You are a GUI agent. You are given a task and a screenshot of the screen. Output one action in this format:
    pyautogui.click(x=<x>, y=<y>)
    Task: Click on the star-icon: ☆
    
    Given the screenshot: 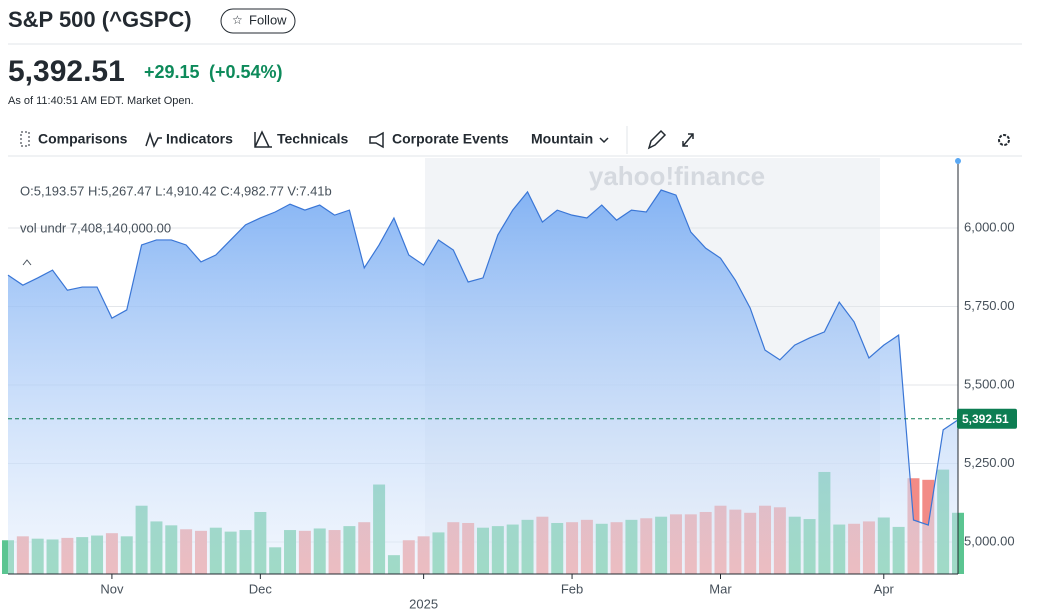 What is the action you would take?
    pyautogui.click(x=237, y=20)
    